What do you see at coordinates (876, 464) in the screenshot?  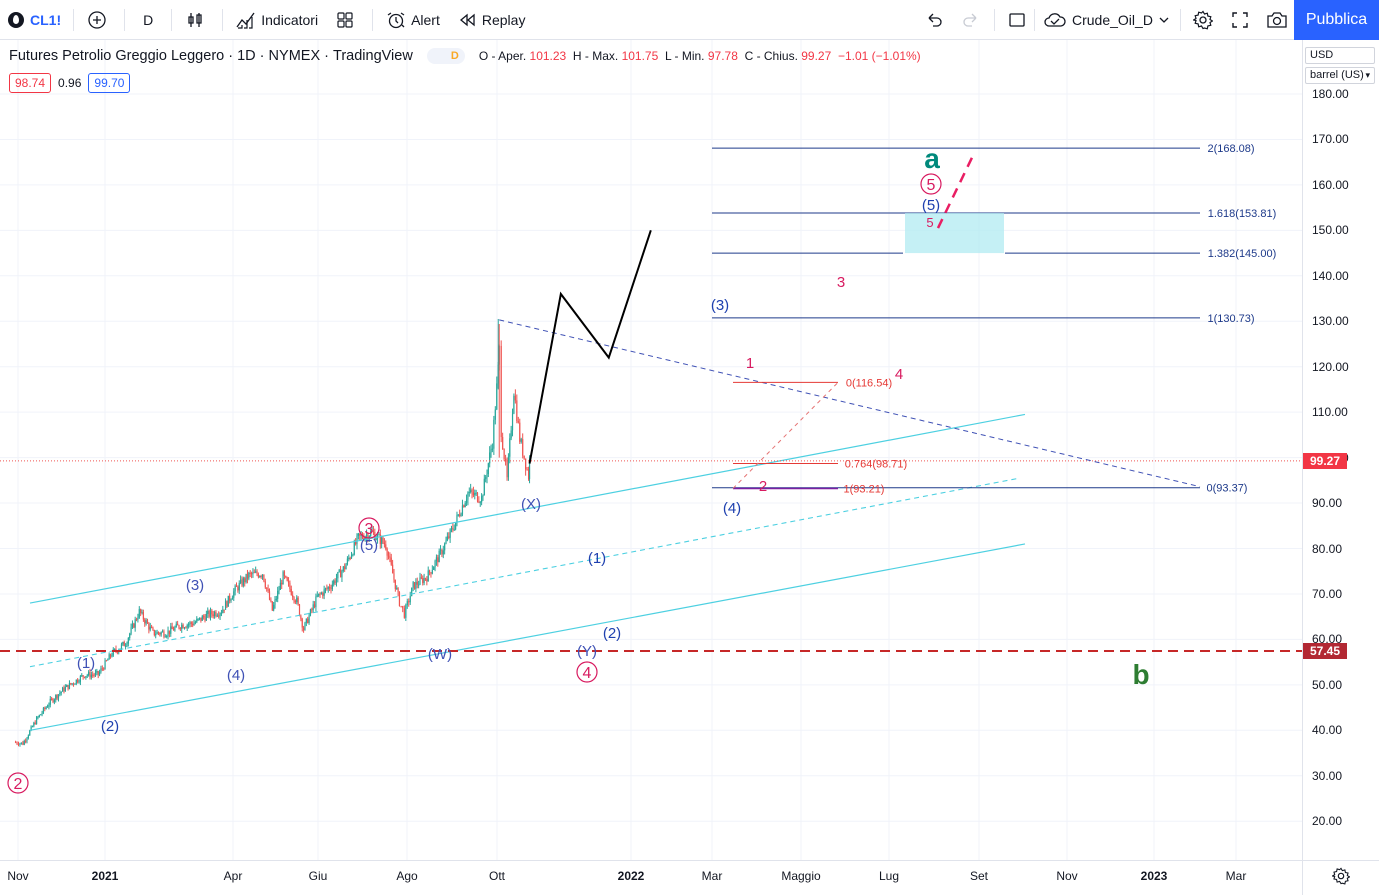 I see `fib-retracement-label: 0.764(98.71)` at bounding box center [876, 464].